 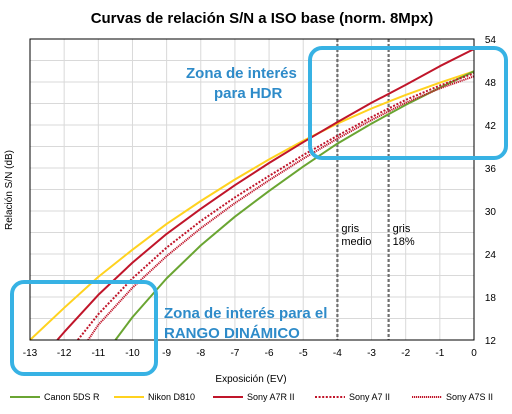 I want to click on x-tick-label: -8, so click(x=200, y=353).